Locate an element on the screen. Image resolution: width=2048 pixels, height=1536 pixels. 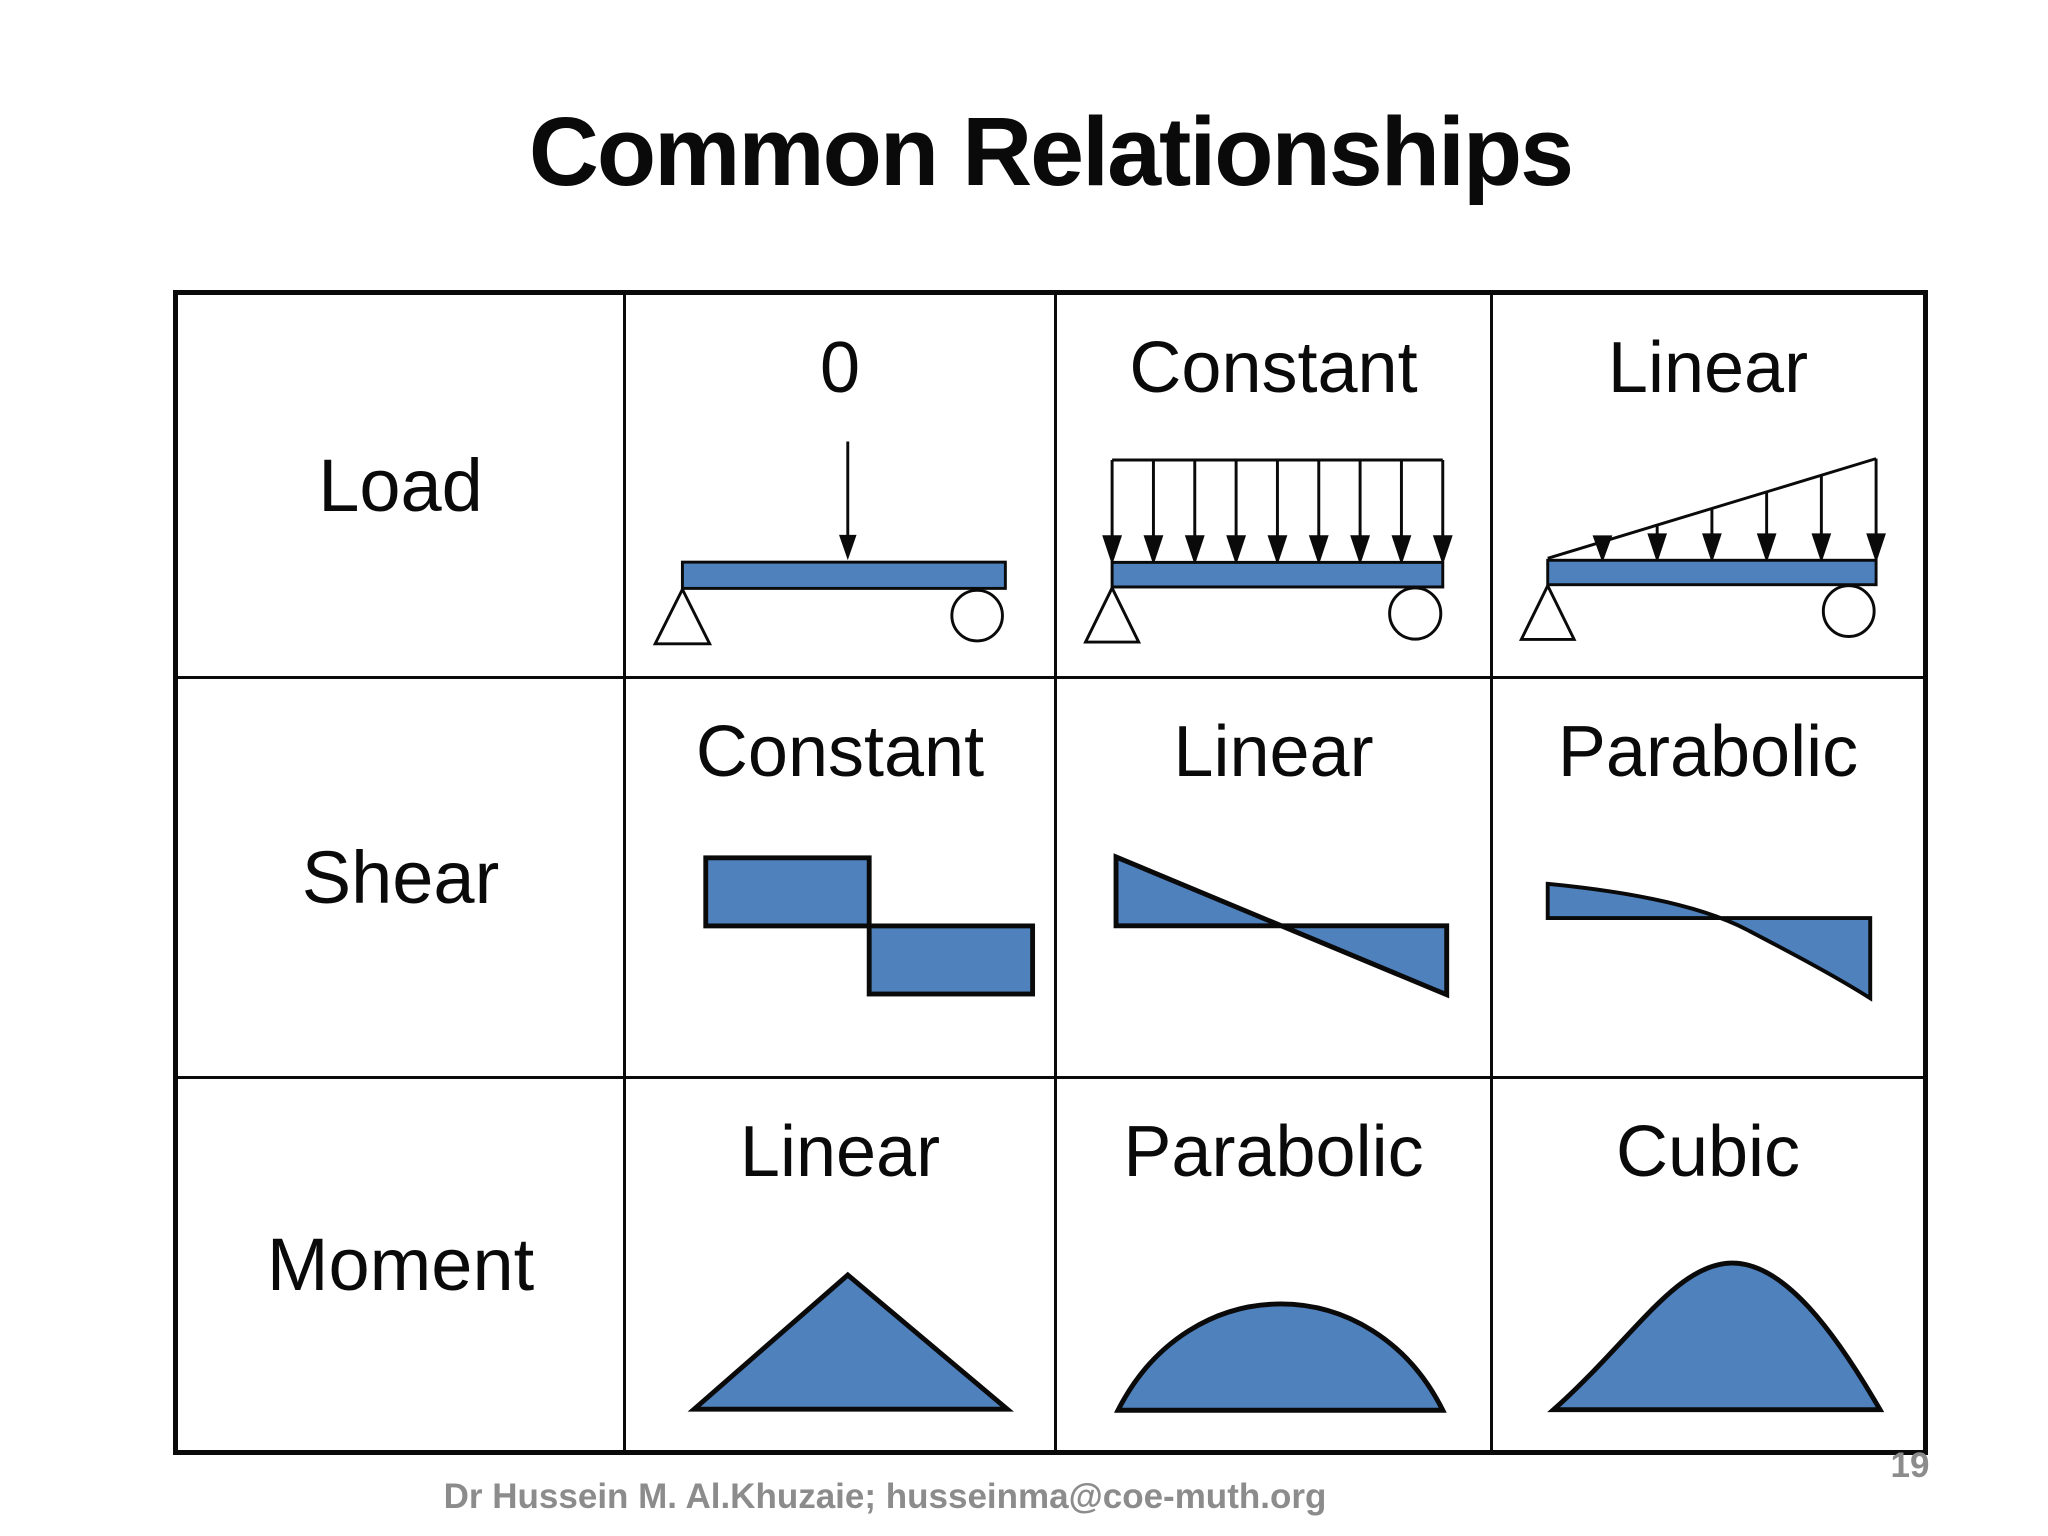
cell-load-zero: 0 is located at coordinates (841, 487).